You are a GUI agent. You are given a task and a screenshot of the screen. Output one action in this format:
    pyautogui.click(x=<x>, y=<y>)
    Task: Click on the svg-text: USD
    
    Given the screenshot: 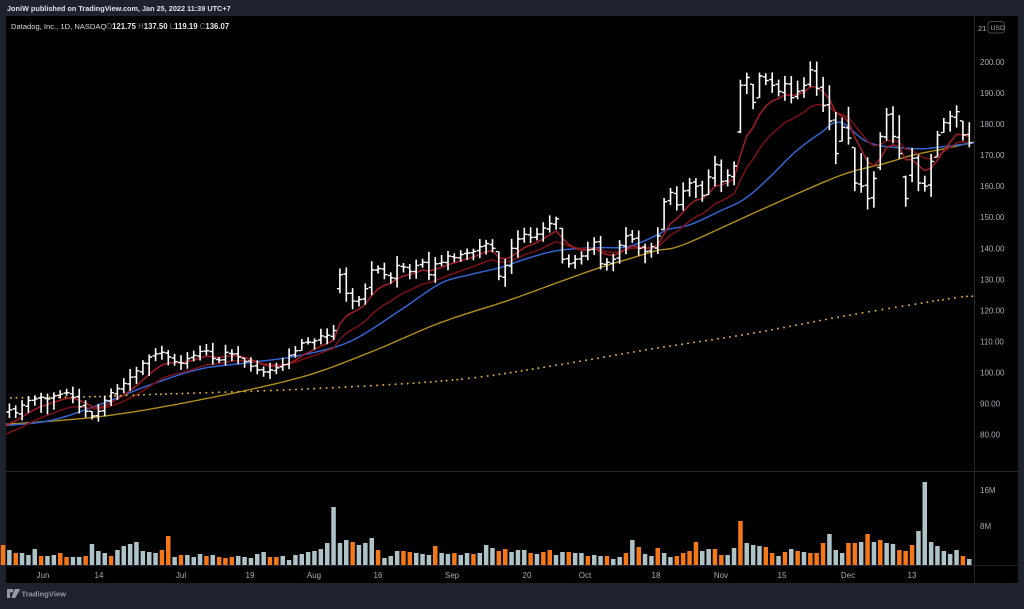 What is the action you would take?
    pyautogui.click(x=998, y=28)
    